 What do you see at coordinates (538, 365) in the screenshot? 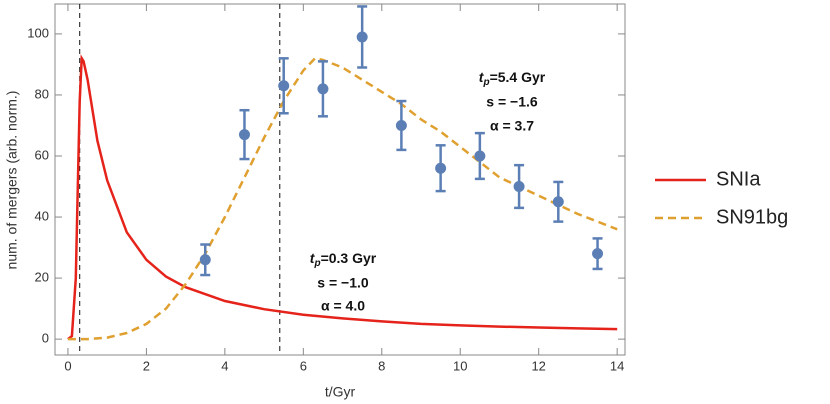
I see `x-tick-label: 12` at bounding box center [538, 365].